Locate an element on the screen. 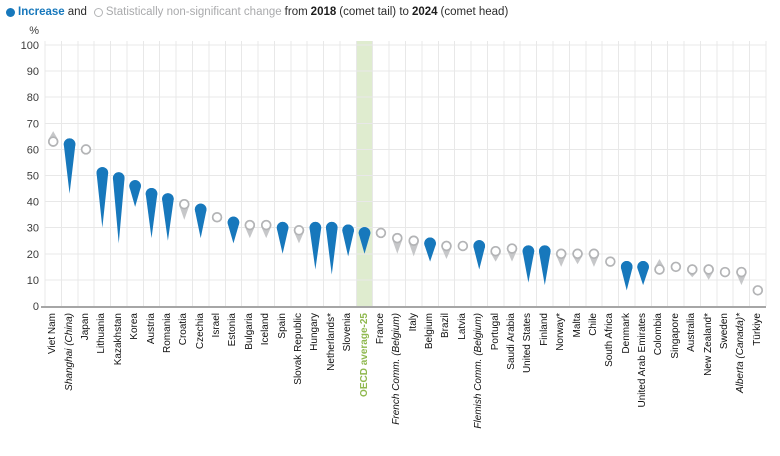 The width and height of the screenshot is (780, 456). legend-year-start: 2018 is located at coordinates (323, 12).